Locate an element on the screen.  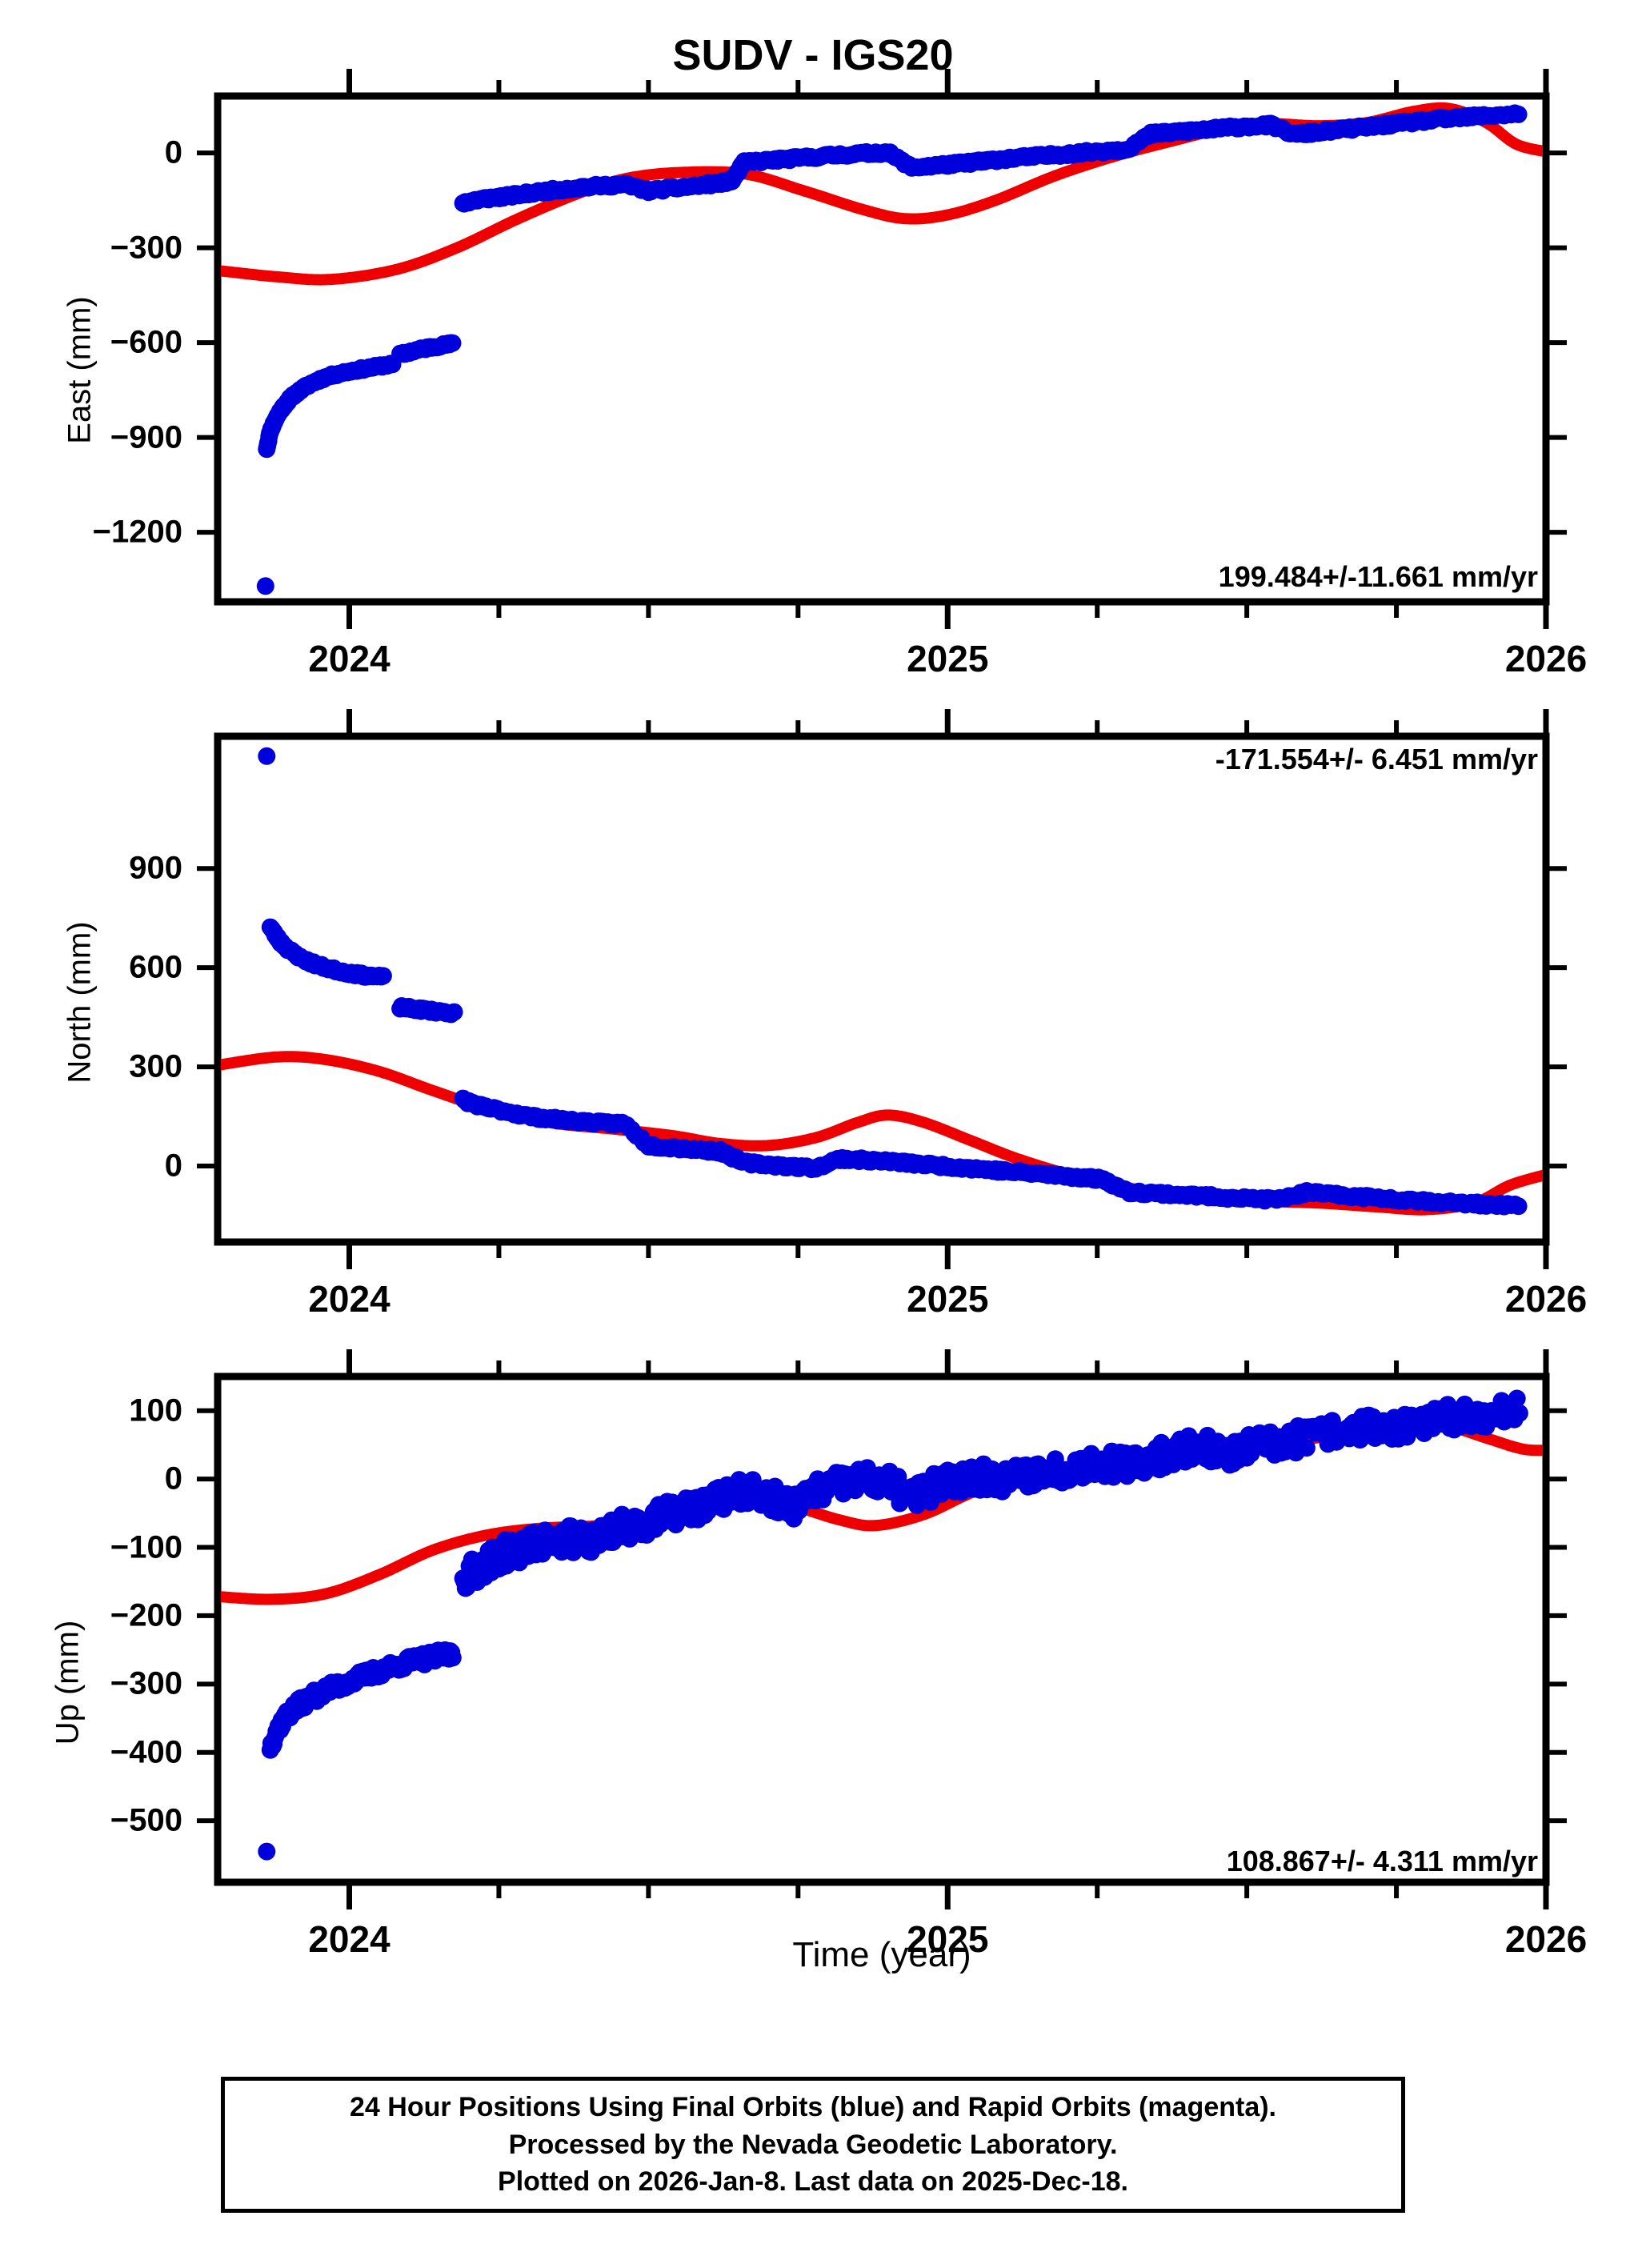
page-title: SUDV - IGS20 is located at coordinates (813, 55).